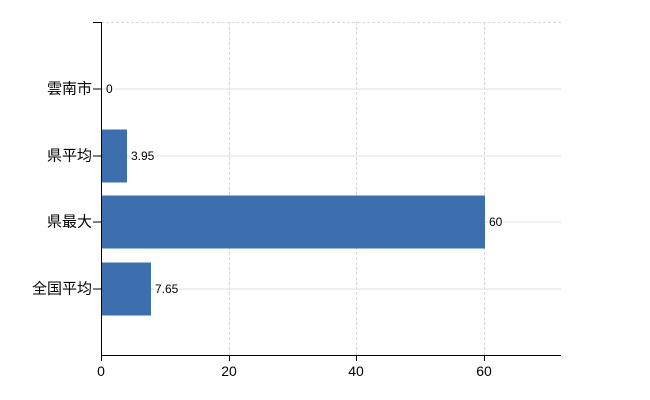 This screenshot has height=400, width=650. Describe the element at coordinates (331, 355) in the screenshot. I see `x-axis-line` at that location.